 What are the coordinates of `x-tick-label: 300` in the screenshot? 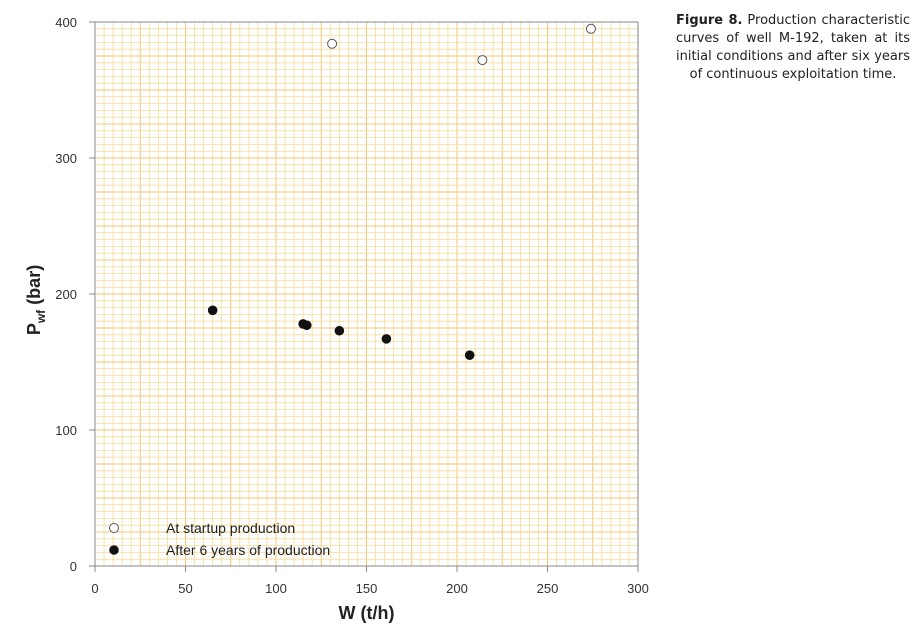 It's located at (638, 588).